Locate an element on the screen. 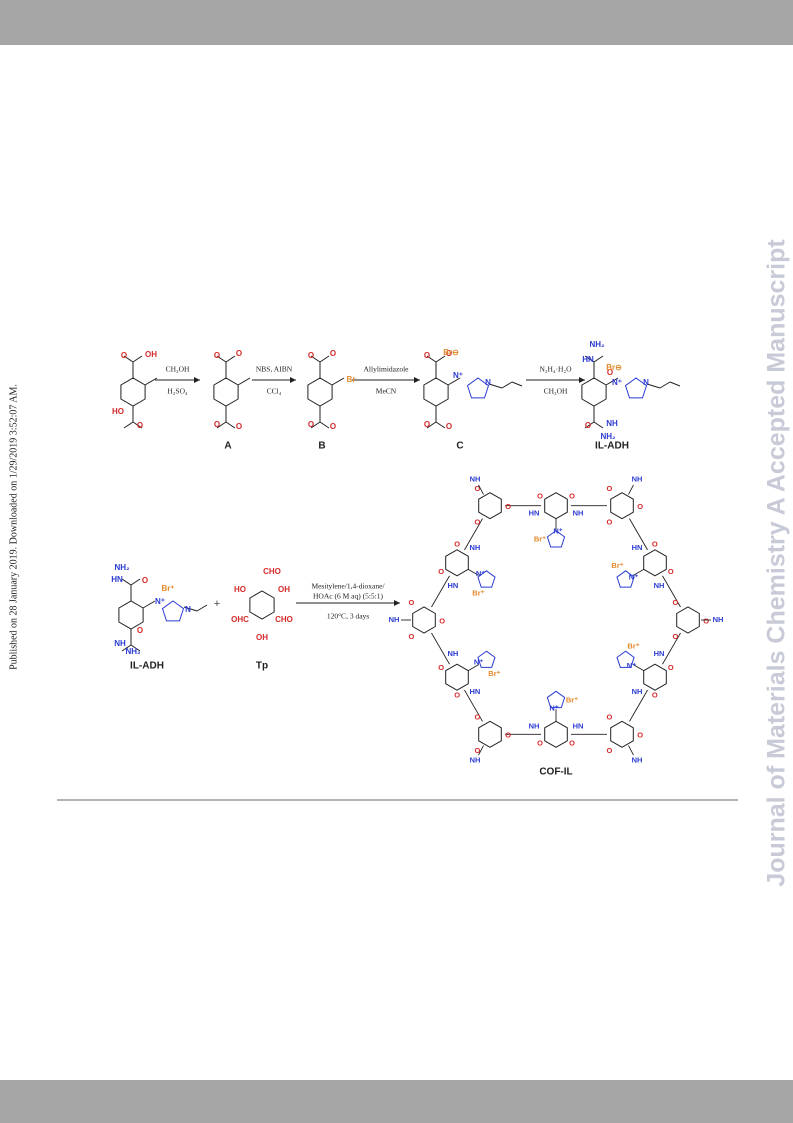 The height and width of the screenshot is (1123, 793). compound-label: COF-IL is located at coordinates (555, 772).